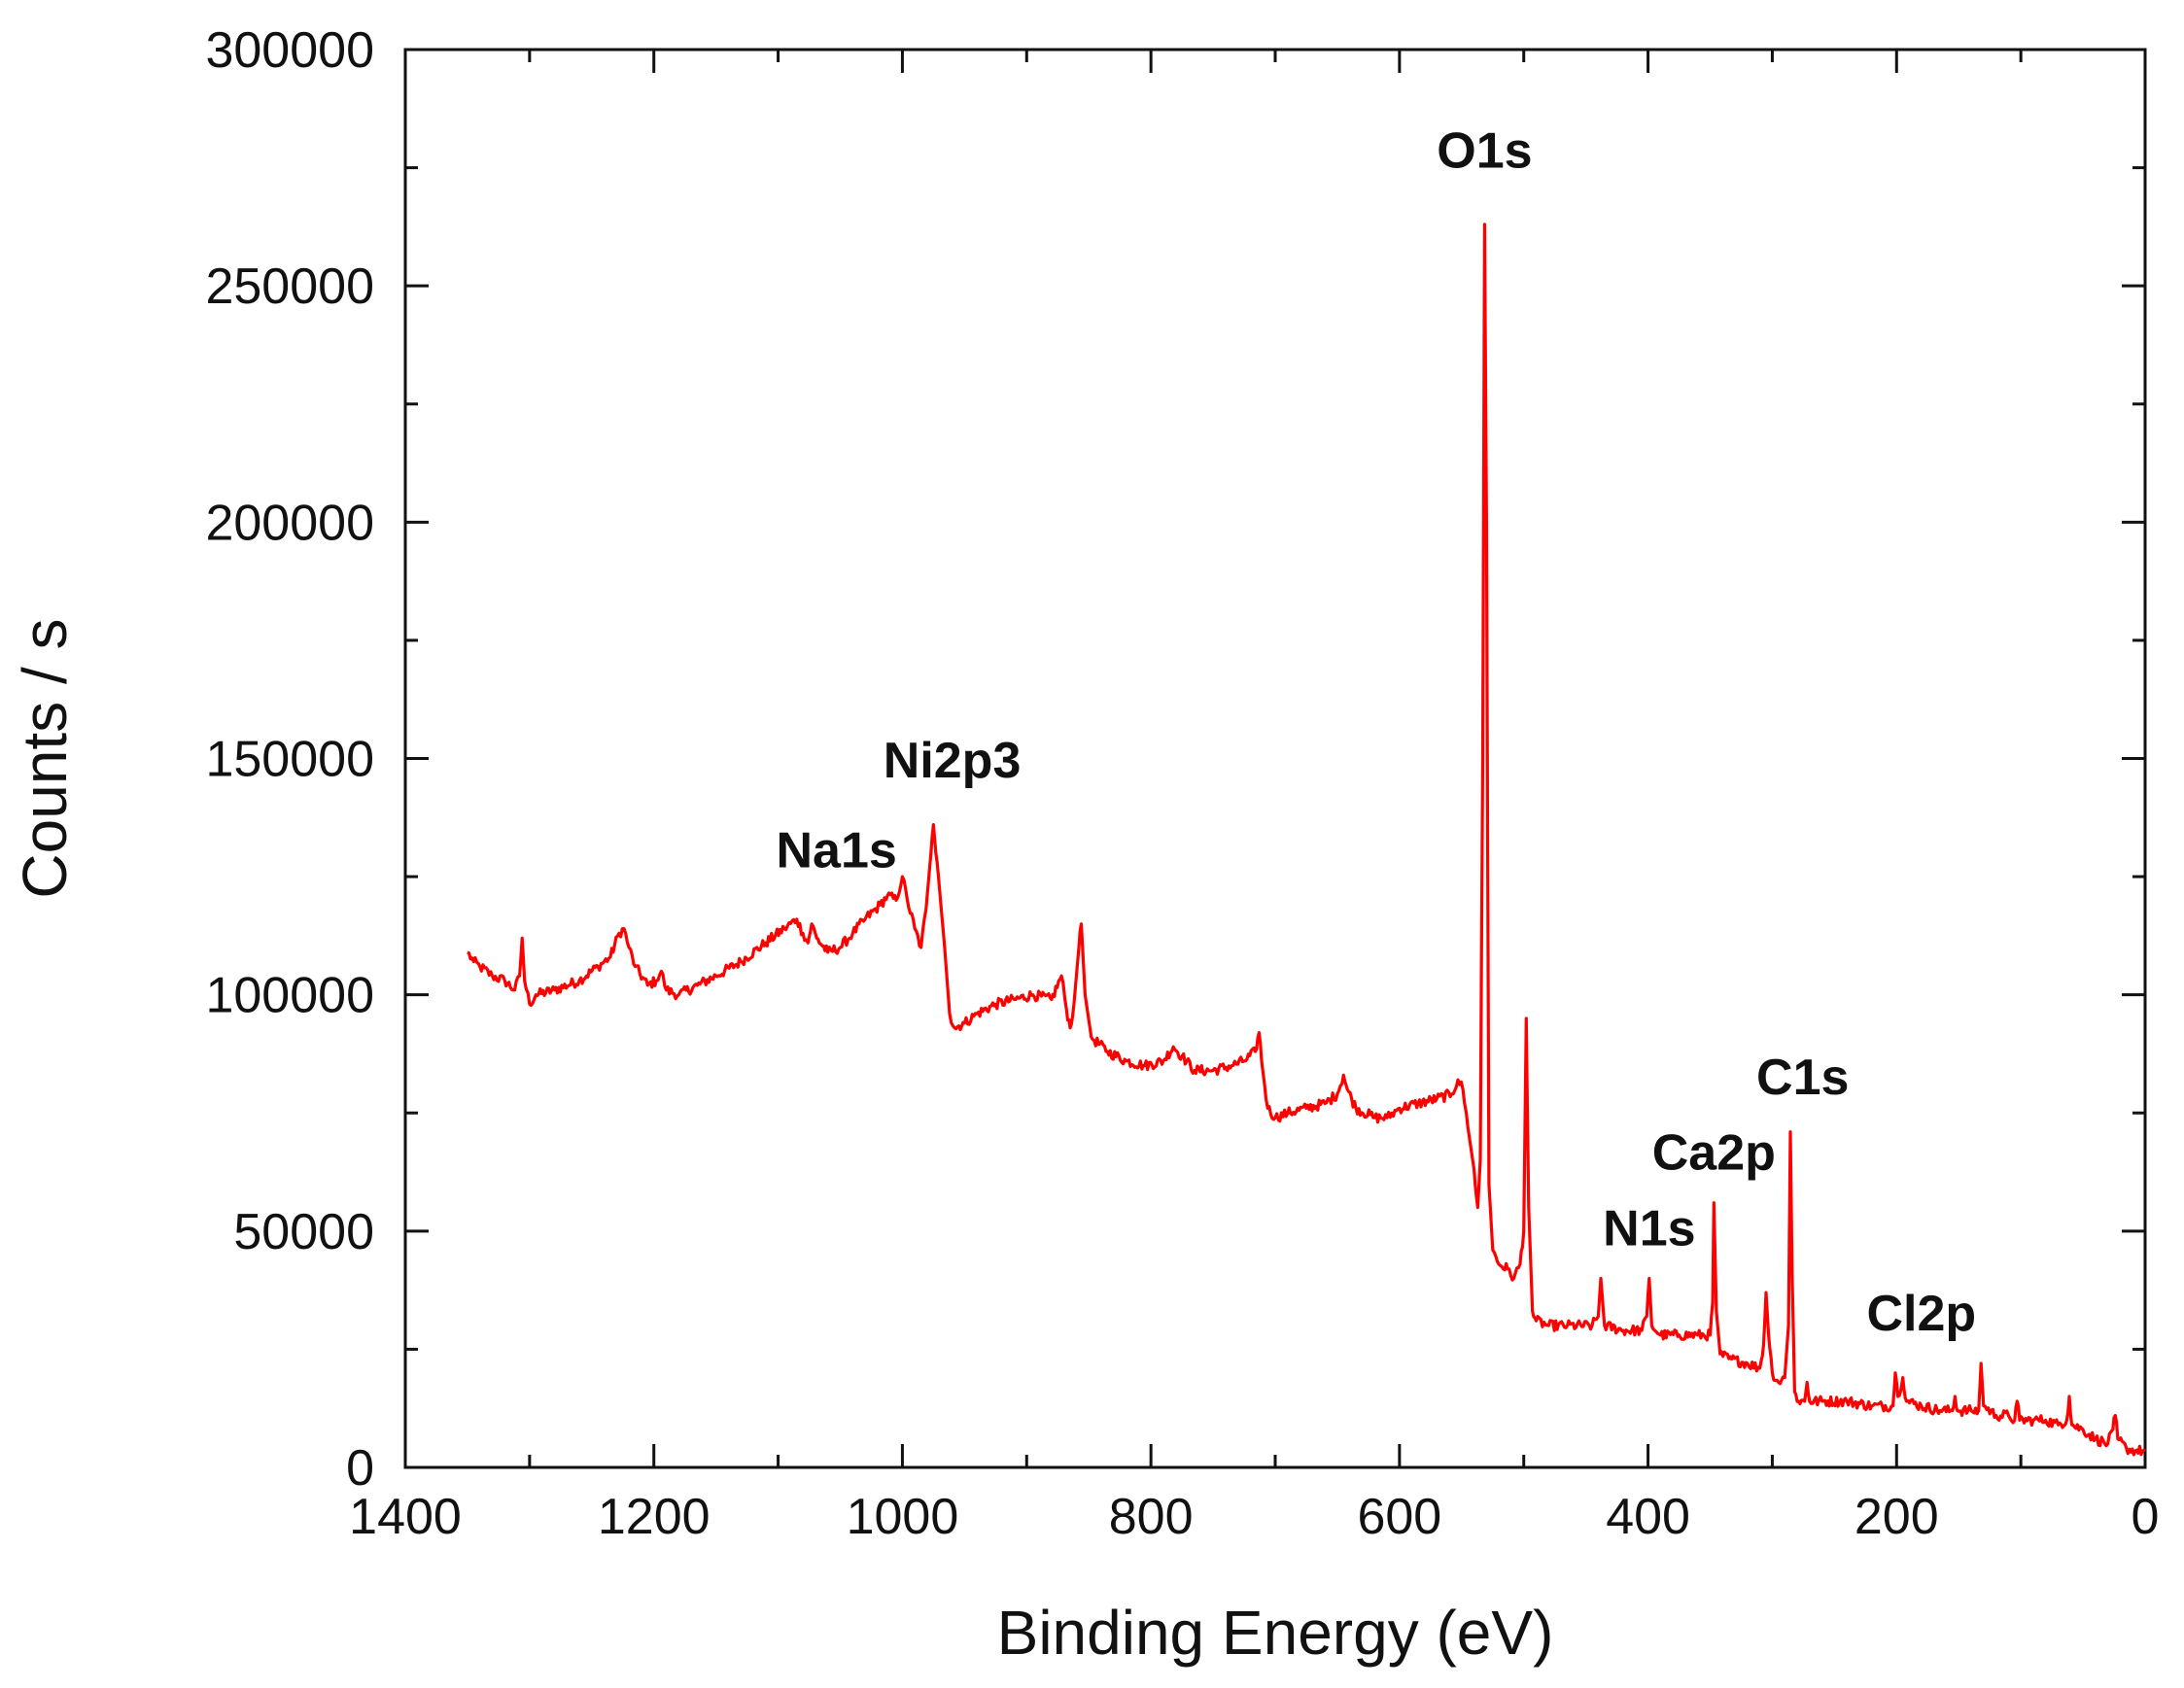 The width and height of the screenshot is (2184, 1688). Describe the element at coordinates (1897, 1517) in the screenshot. I see `x-tick-label: 200` at that location.